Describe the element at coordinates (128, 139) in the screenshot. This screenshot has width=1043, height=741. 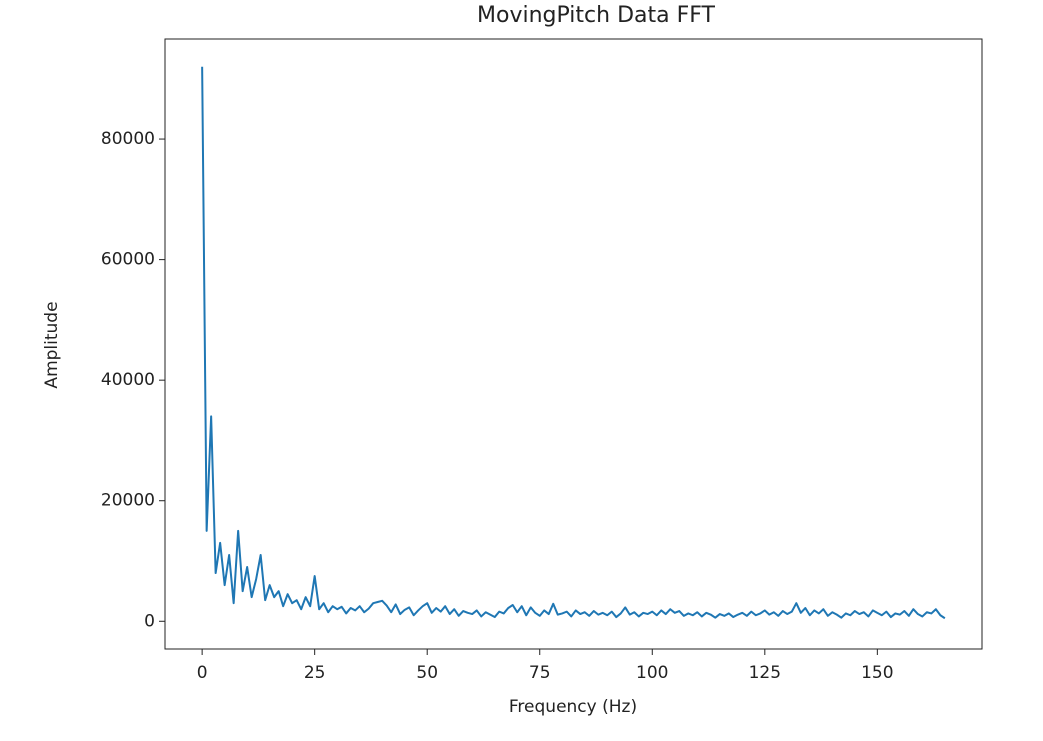
I see `y-tick-label: 80000` at that location.